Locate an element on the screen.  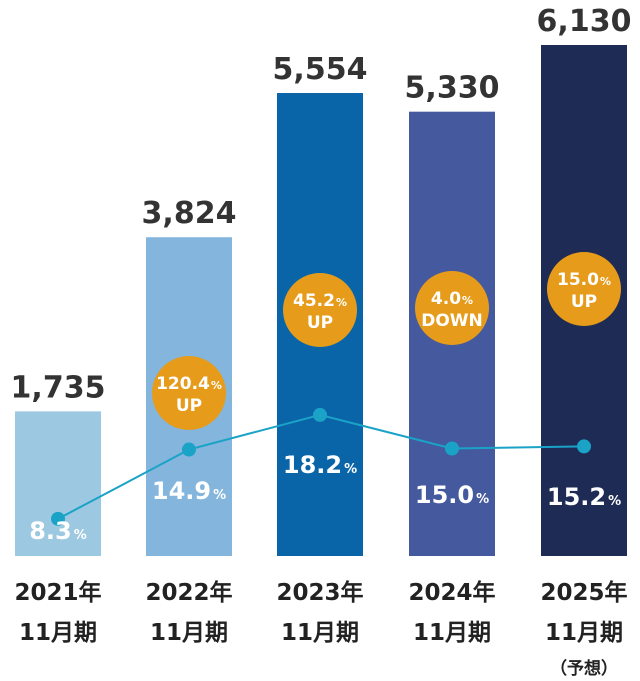
category-period-1: 11月期 is located at coordinates (189, 633).